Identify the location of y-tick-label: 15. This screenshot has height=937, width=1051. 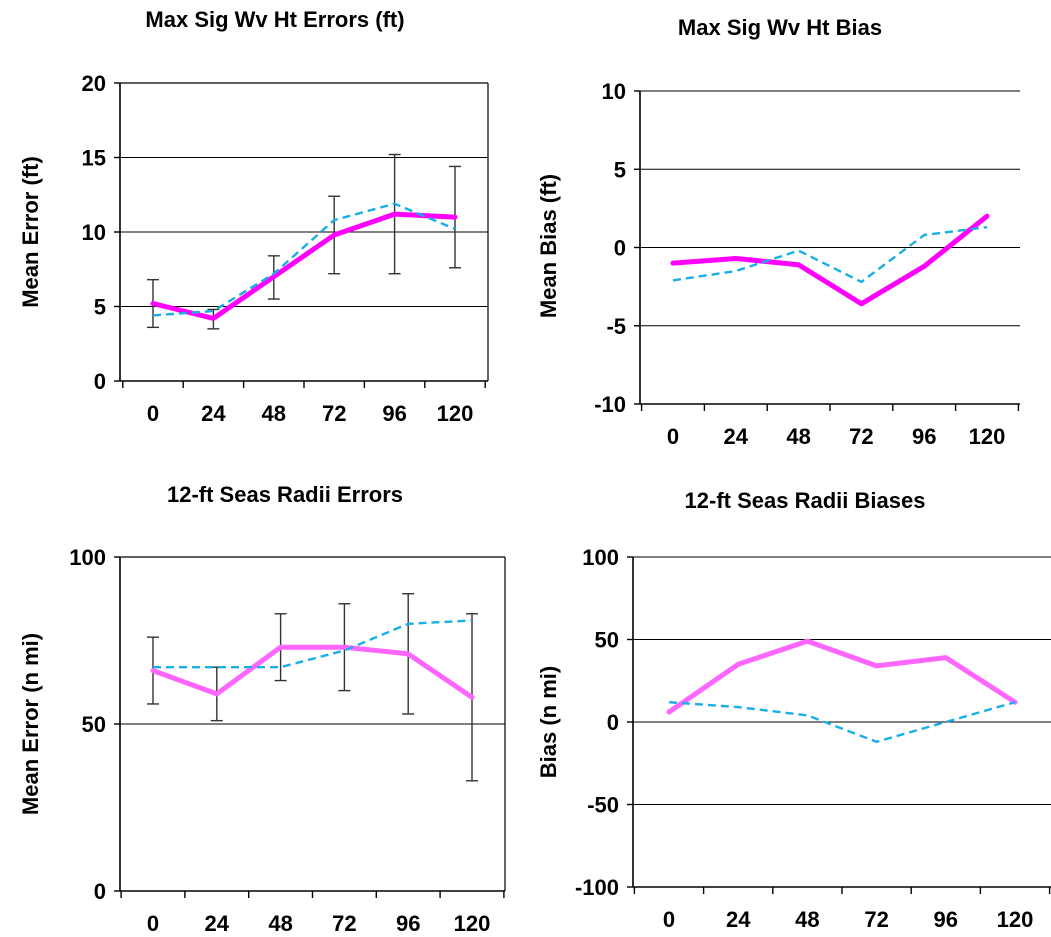
(94, 158).